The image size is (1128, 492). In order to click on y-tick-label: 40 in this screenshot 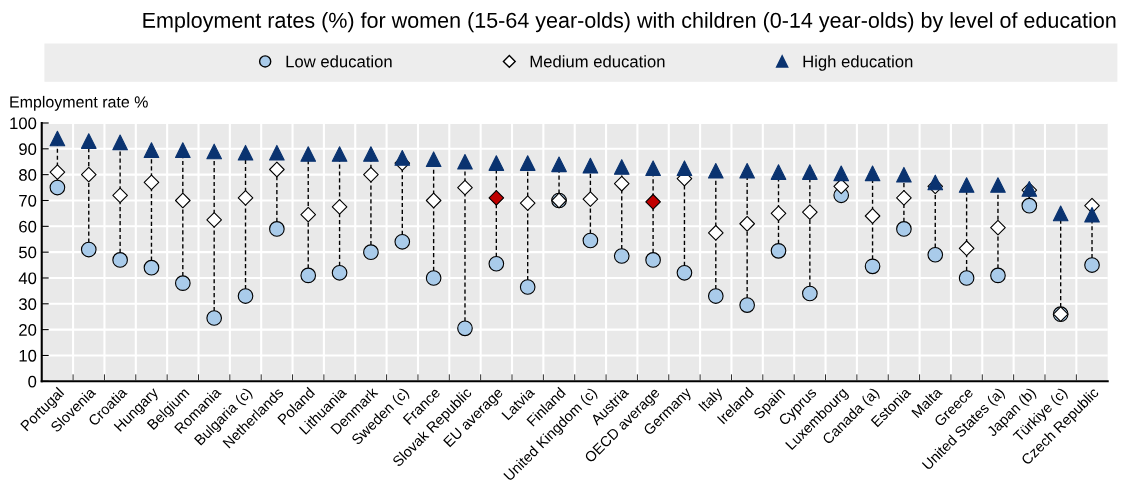, I will do `click(27, 278)`.